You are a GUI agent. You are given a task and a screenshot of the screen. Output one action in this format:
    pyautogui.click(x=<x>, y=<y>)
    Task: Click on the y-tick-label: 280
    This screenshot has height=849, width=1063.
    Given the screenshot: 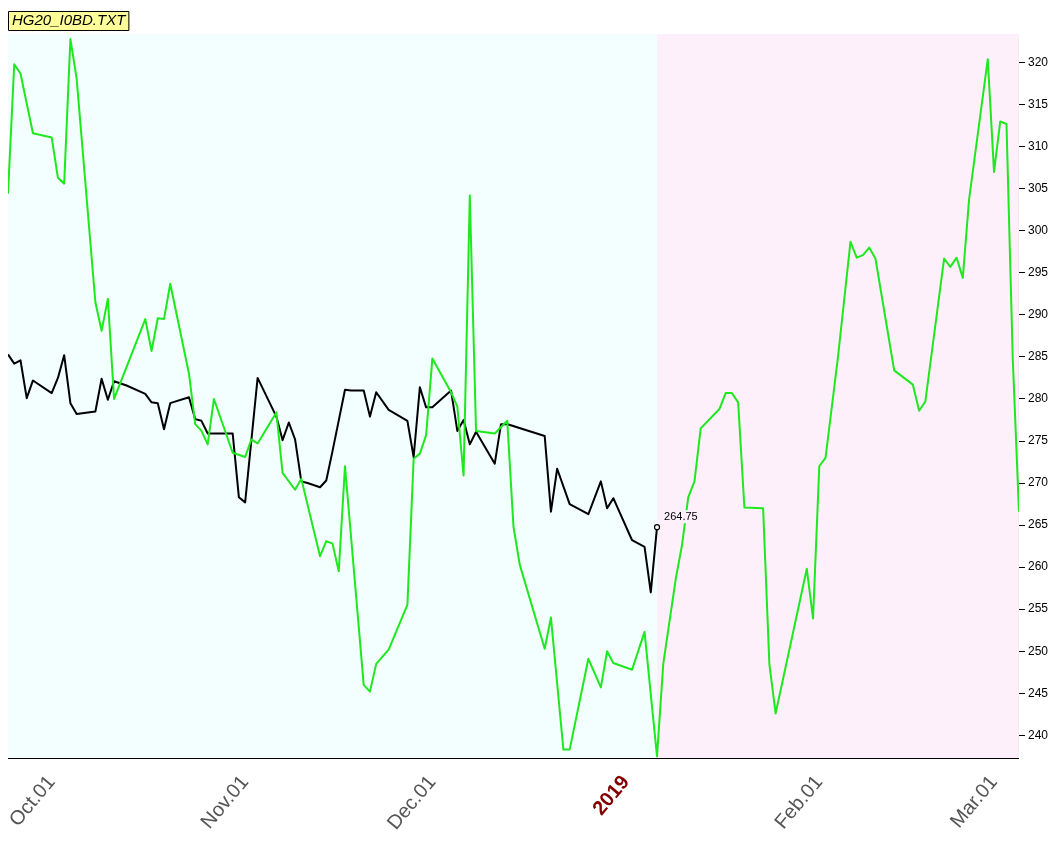 What is the action you would take?
    pyautogui.click(x=1038, y=398)
    